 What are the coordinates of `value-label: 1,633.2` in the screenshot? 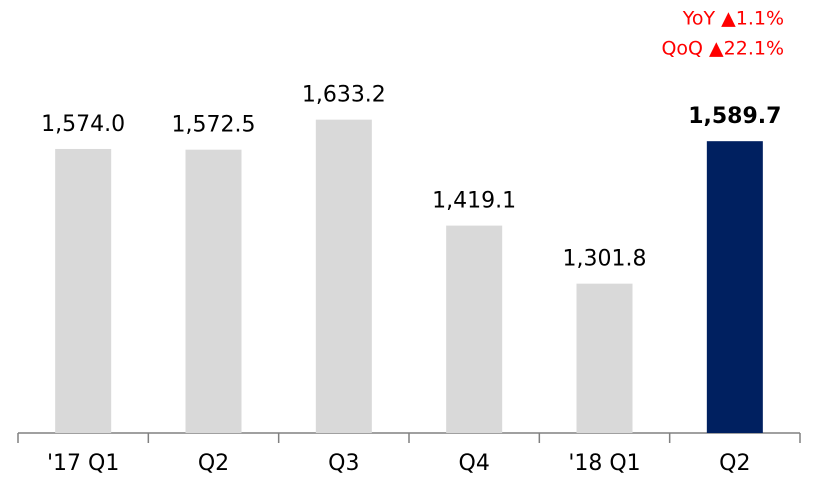 It's located at (344, 95).